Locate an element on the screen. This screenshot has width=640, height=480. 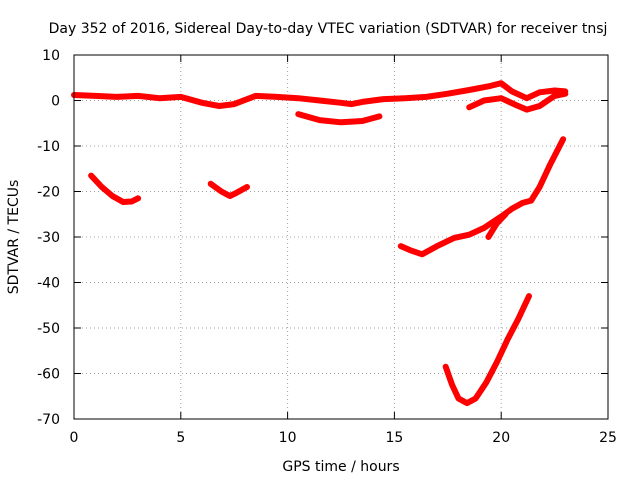
x-tick-label: 10 is located at coordinates (288, 438).